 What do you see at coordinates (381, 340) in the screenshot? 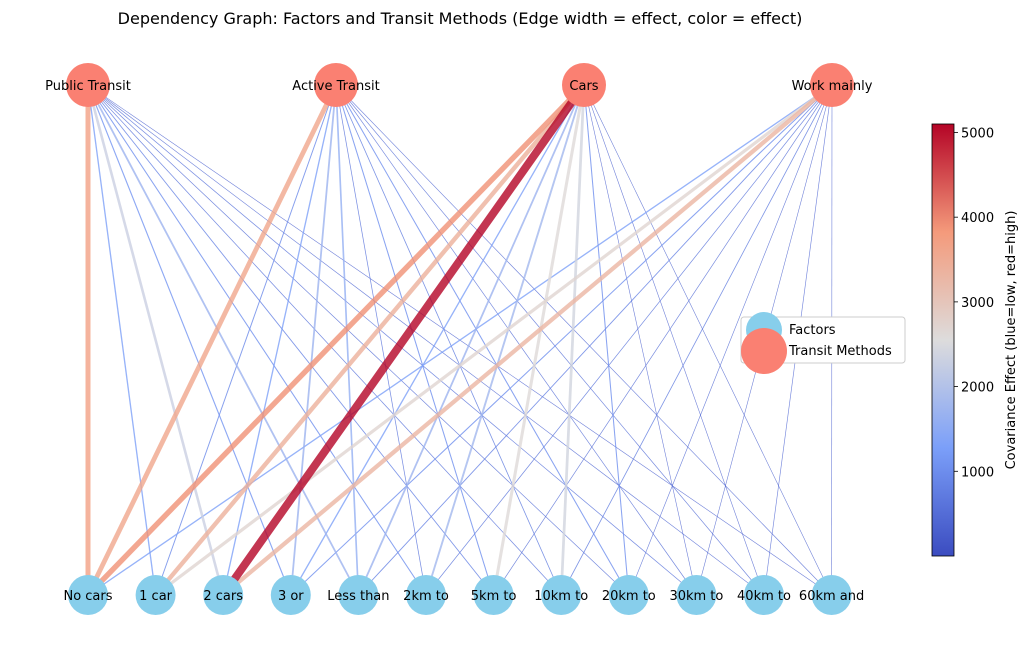
I see `edge-active-transit-to-2km-to` at bounding box center [381, 340].